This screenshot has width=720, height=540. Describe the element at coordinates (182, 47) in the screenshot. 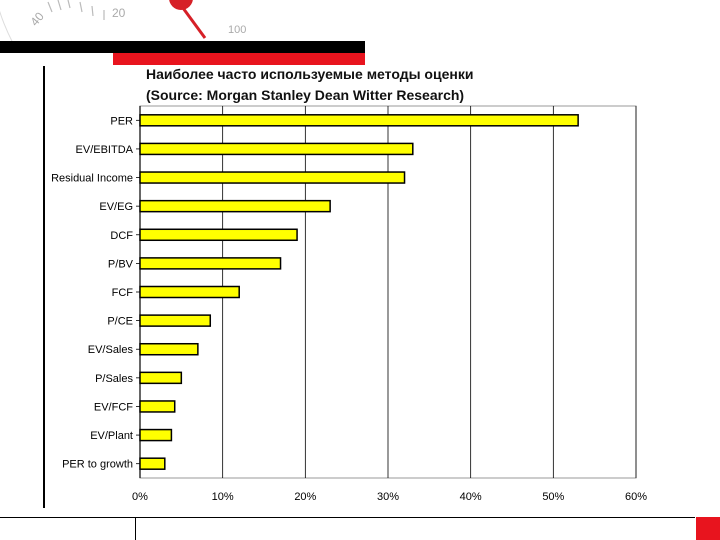

I see `header-band-black` at that location.